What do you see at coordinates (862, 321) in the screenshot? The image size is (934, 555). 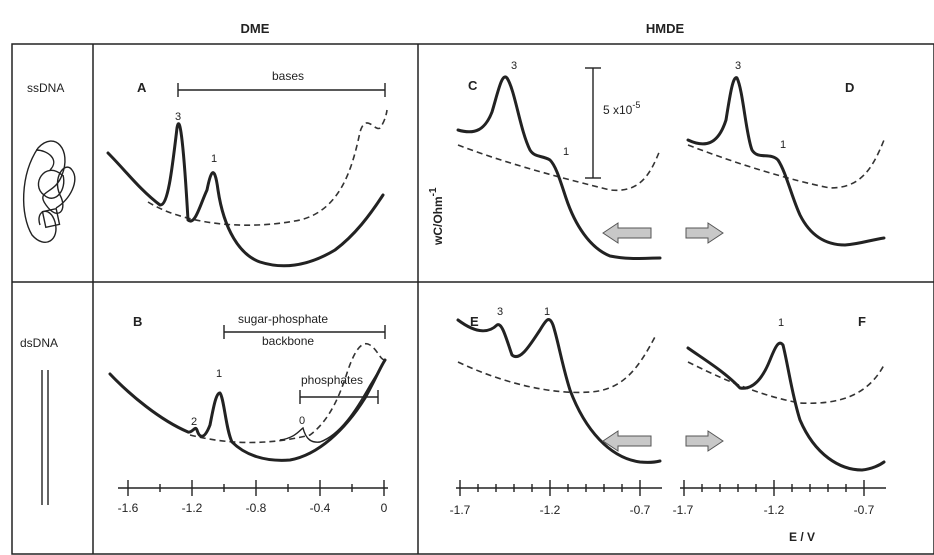 I see `panel-label-f: F` at bounding box center [862, 321].